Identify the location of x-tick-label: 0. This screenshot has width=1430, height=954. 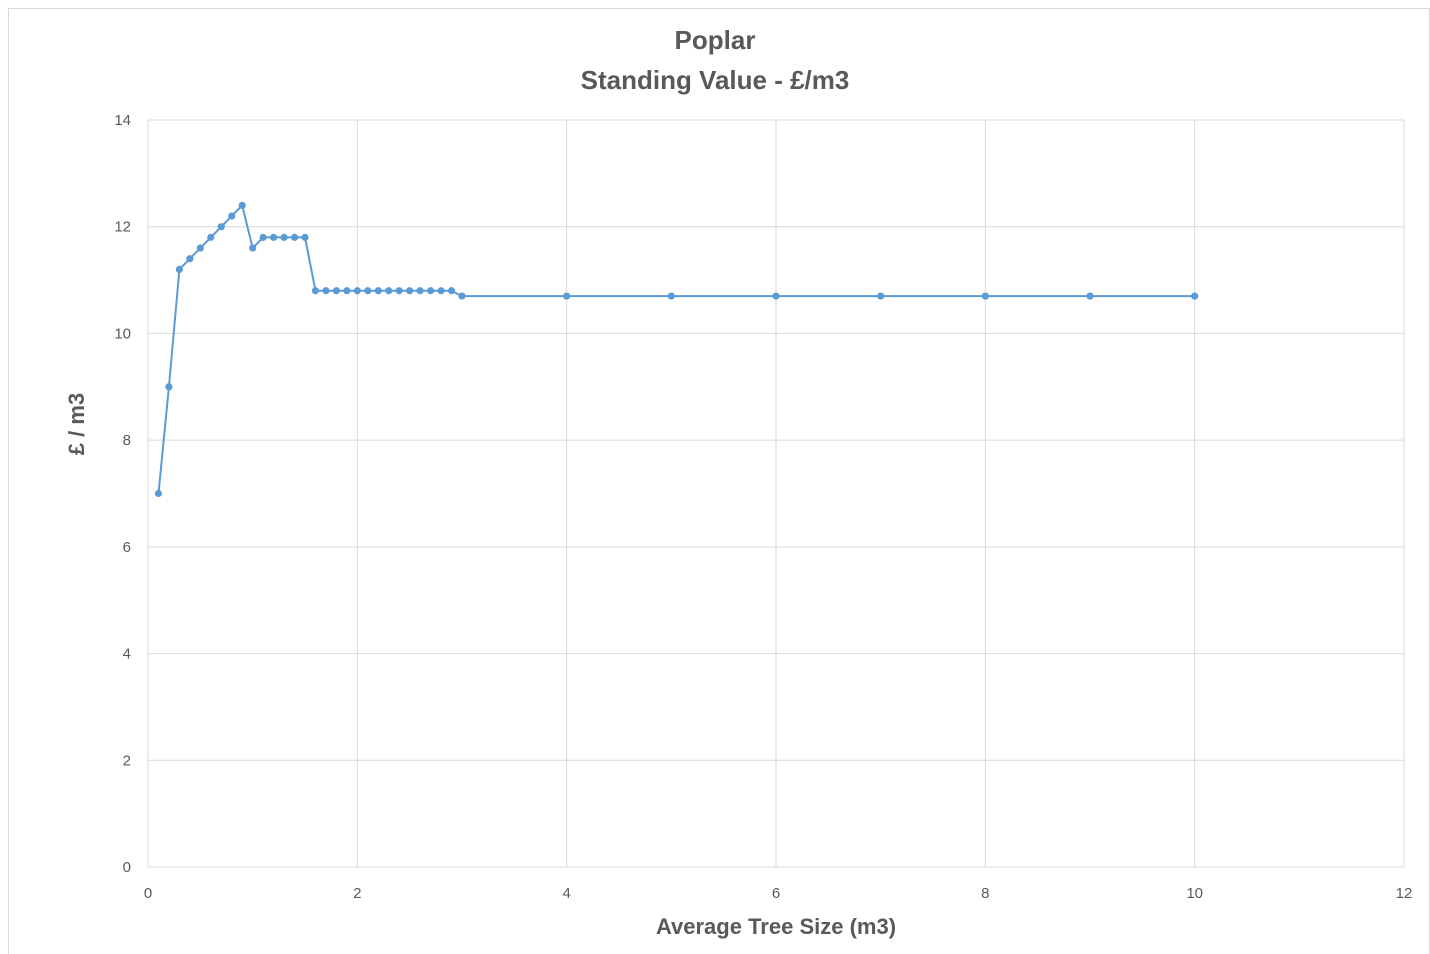
(148, 893).